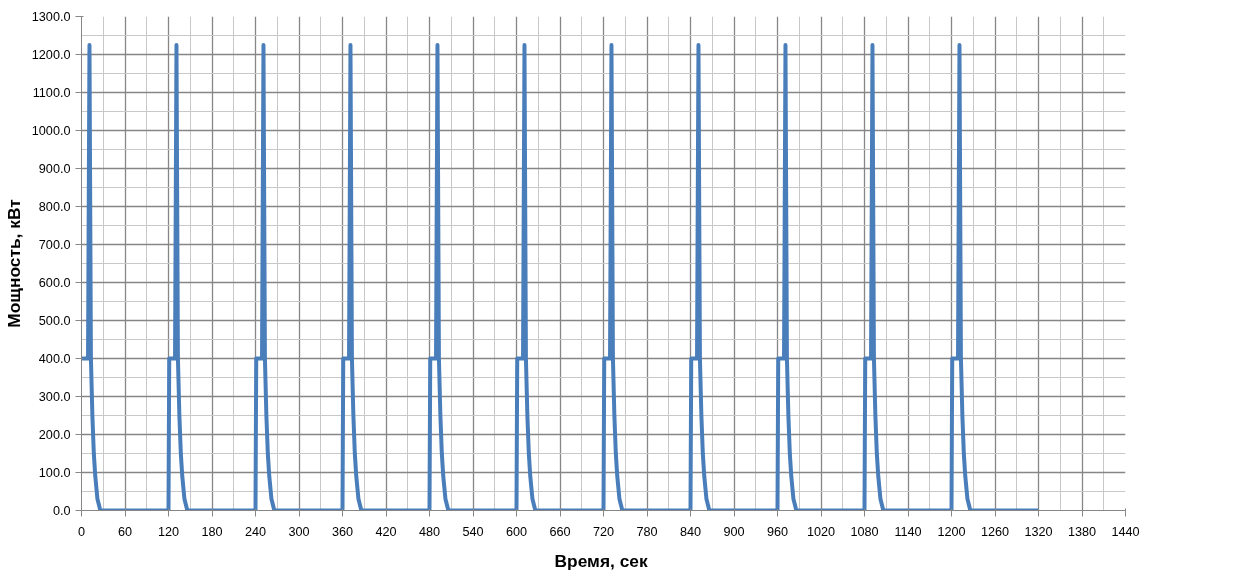  I want to click on x-tick-label: 540, so click(473, 531).